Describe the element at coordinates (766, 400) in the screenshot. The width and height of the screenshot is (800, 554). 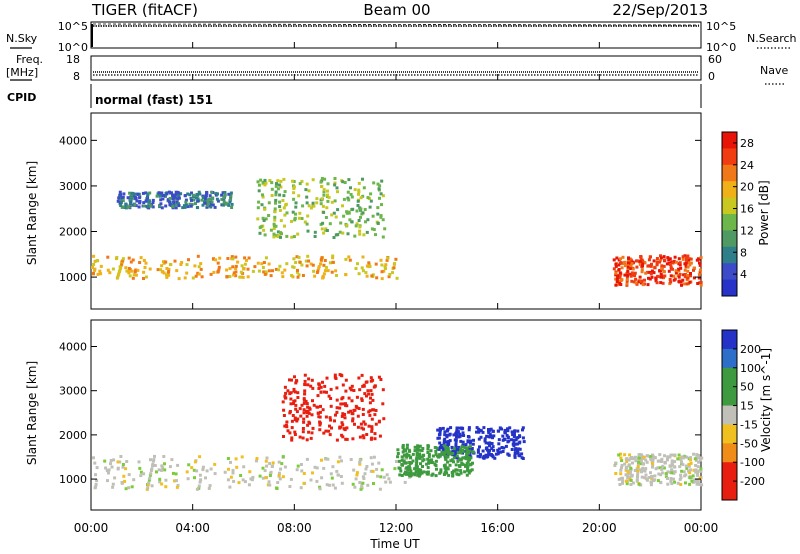
I see `velocity-colorbar-label: Velocity [m s^-1]` at that location.